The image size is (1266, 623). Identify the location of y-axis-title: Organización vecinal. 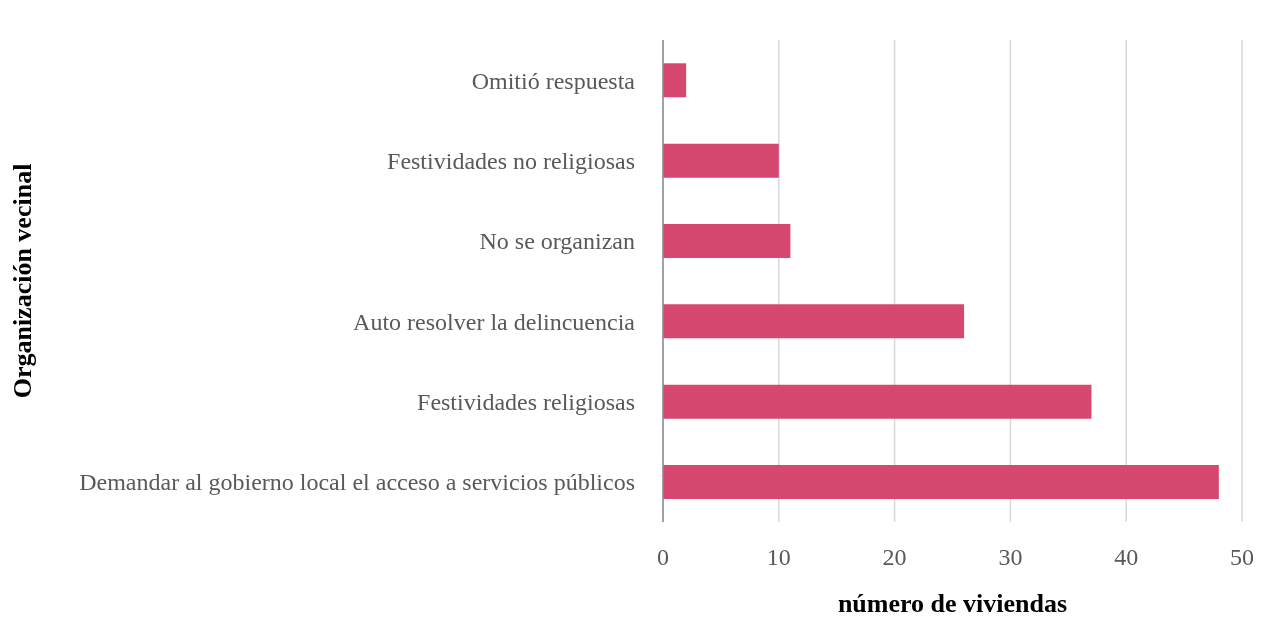
(23, 281).